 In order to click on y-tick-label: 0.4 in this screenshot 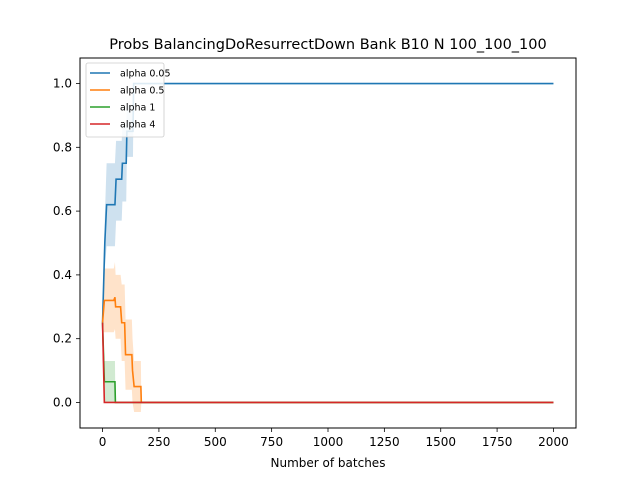, I will do `click(62, 275)`.